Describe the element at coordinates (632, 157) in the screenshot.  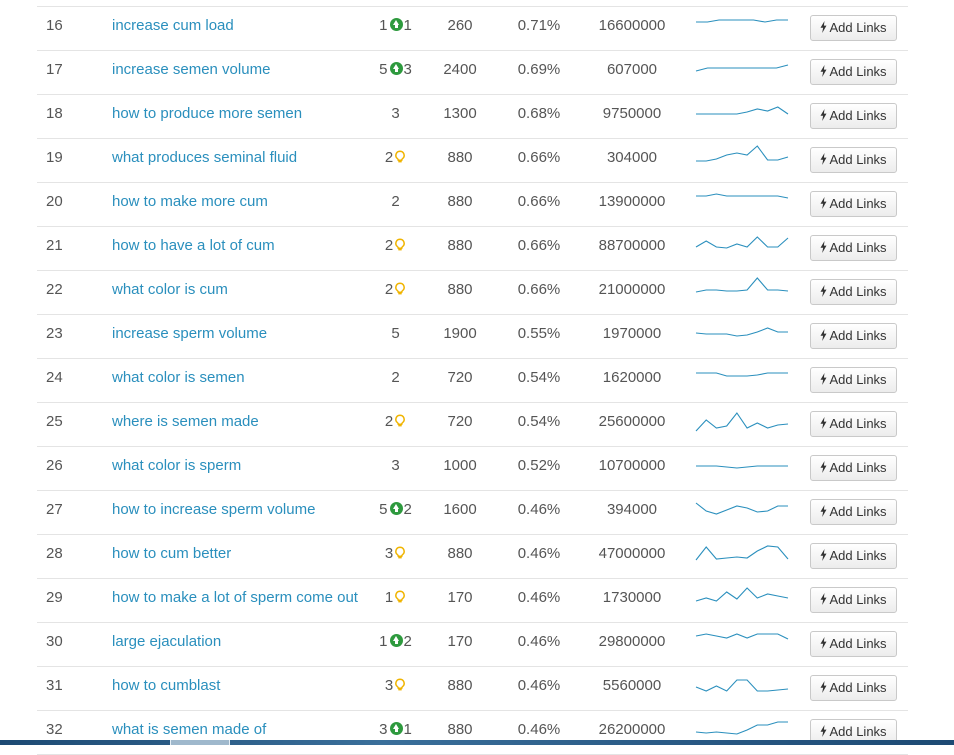
I see `results-cell: 304000` at that location.